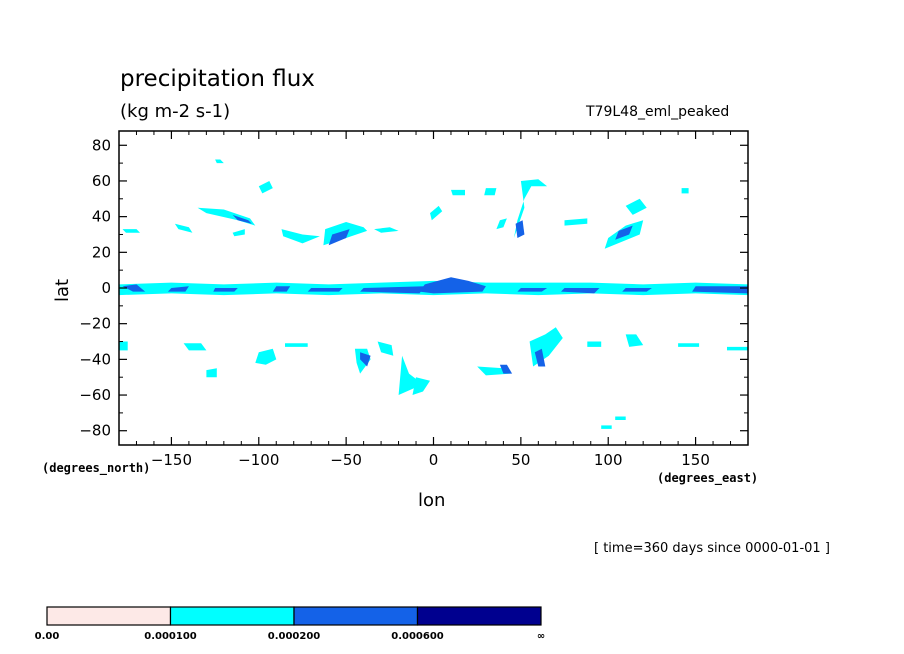 This screenshot has height=654, width=904. Describe the element at coordinates (95, 359) in the screenshot. I see `y-tick-label: −40` at that location.